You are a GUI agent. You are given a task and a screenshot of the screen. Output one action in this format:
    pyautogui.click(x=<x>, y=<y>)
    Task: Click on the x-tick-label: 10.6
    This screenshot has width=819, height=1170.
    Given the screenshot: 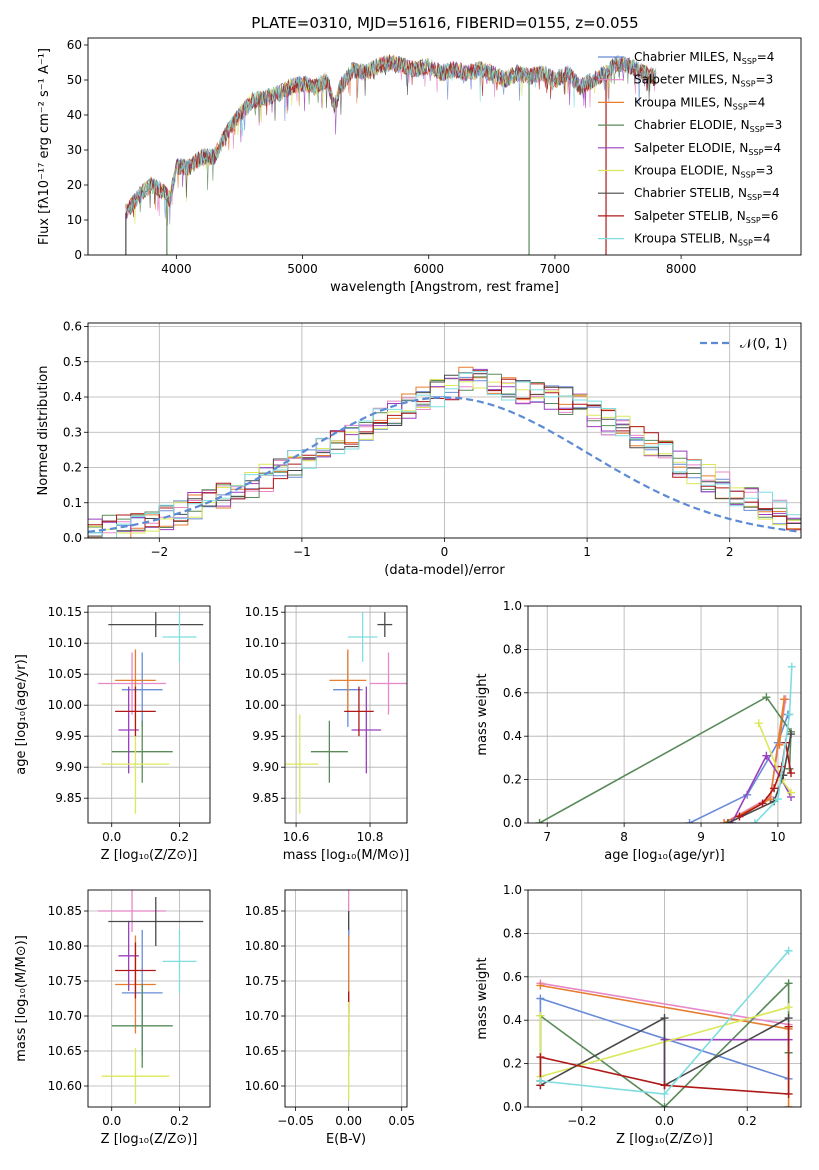 What is the action you would take?
    pyautogui.click(x=296, y=837)
    